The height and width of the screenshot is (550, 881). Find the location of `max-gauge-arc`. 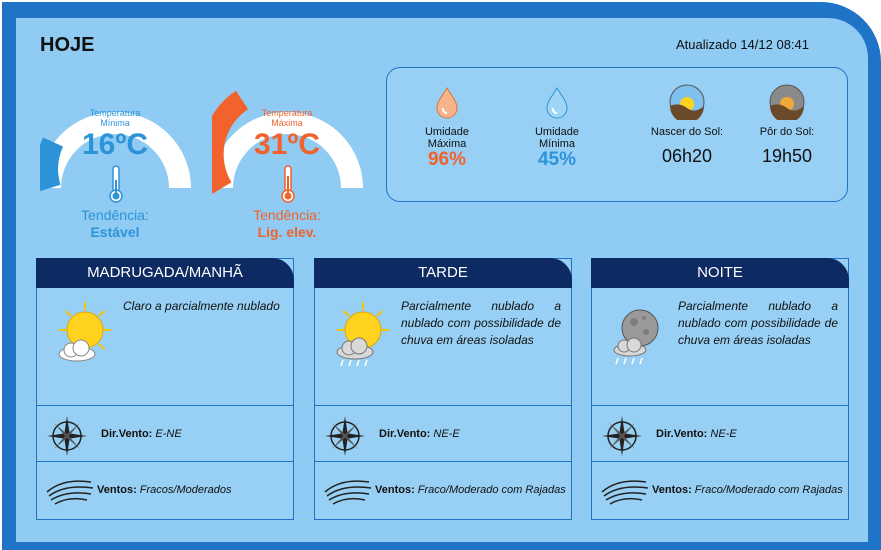

max-gauge-arc is located at coordinates (287, 142).